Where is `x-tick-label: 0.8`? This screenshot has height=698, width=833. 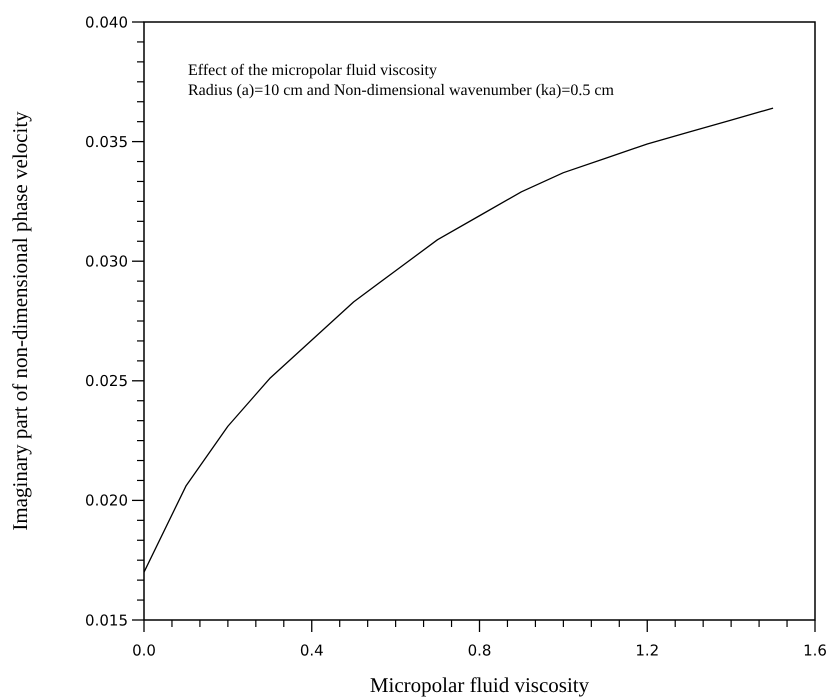
x-tick-label: 0.8 is located at coordinates (480, 650).